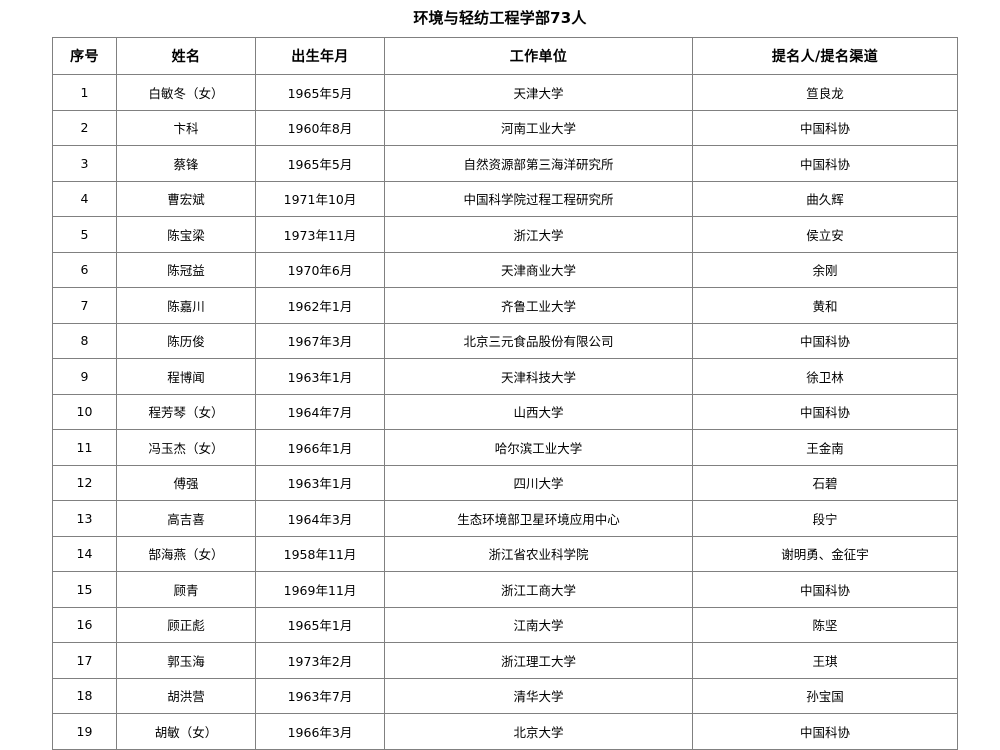  Describe the element at coordinates (538, 695) in the screenshot. I see `cell-org: 清华大学` at that location.